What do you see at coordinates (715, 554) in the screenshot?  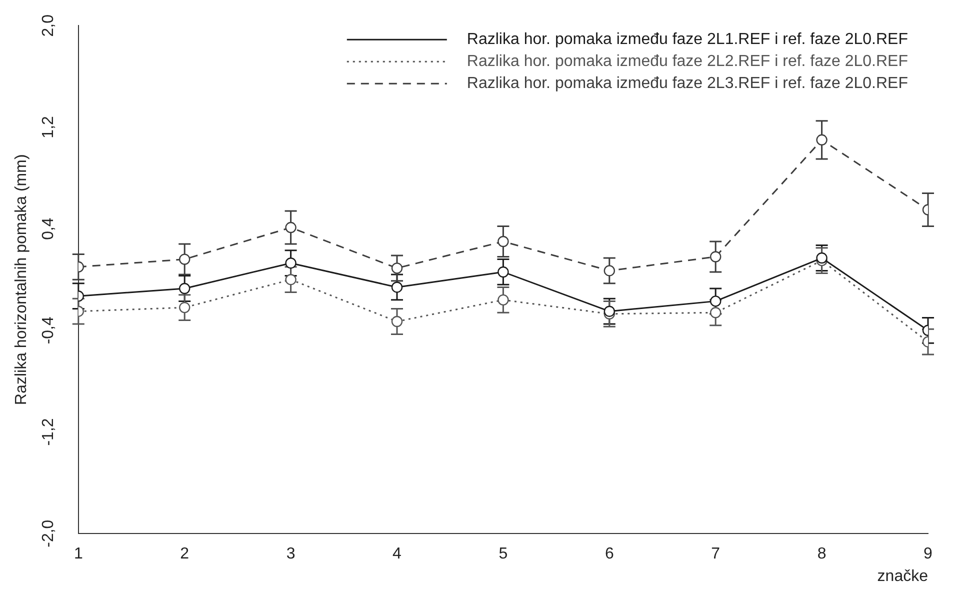 I see `x-tick-label: 7` at bounding box center [715, 554].